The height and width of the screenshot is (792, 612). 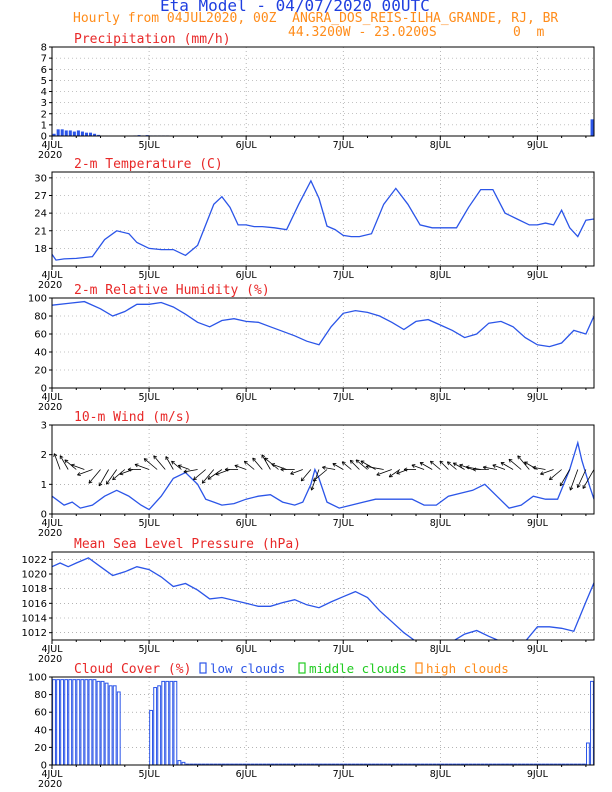 I want to click on y-tick-label: 3, so click(x=44, y=103).